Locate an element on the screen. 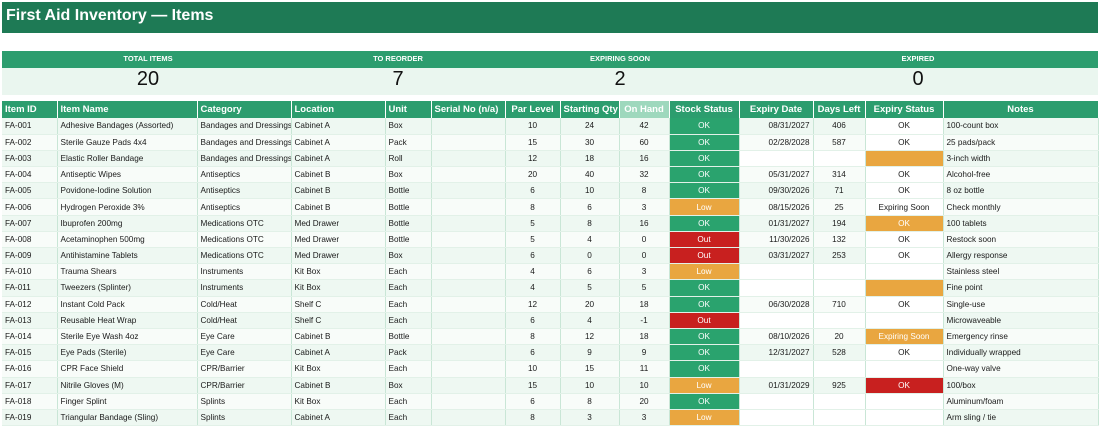 This screenshot has height=429, width=1100. cell-starting-qty: 3 is located at coordinates (590, 418).